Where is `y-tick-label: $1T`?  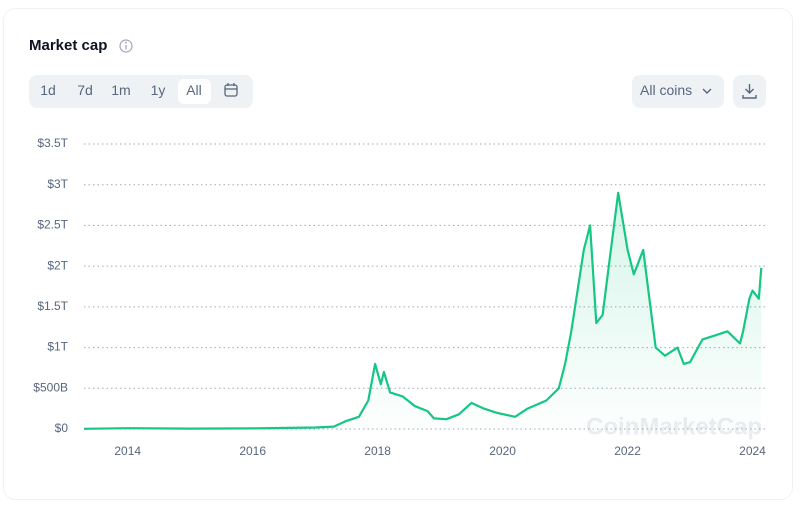
y-tick-label: $1T is located at coordinates (57, 347).